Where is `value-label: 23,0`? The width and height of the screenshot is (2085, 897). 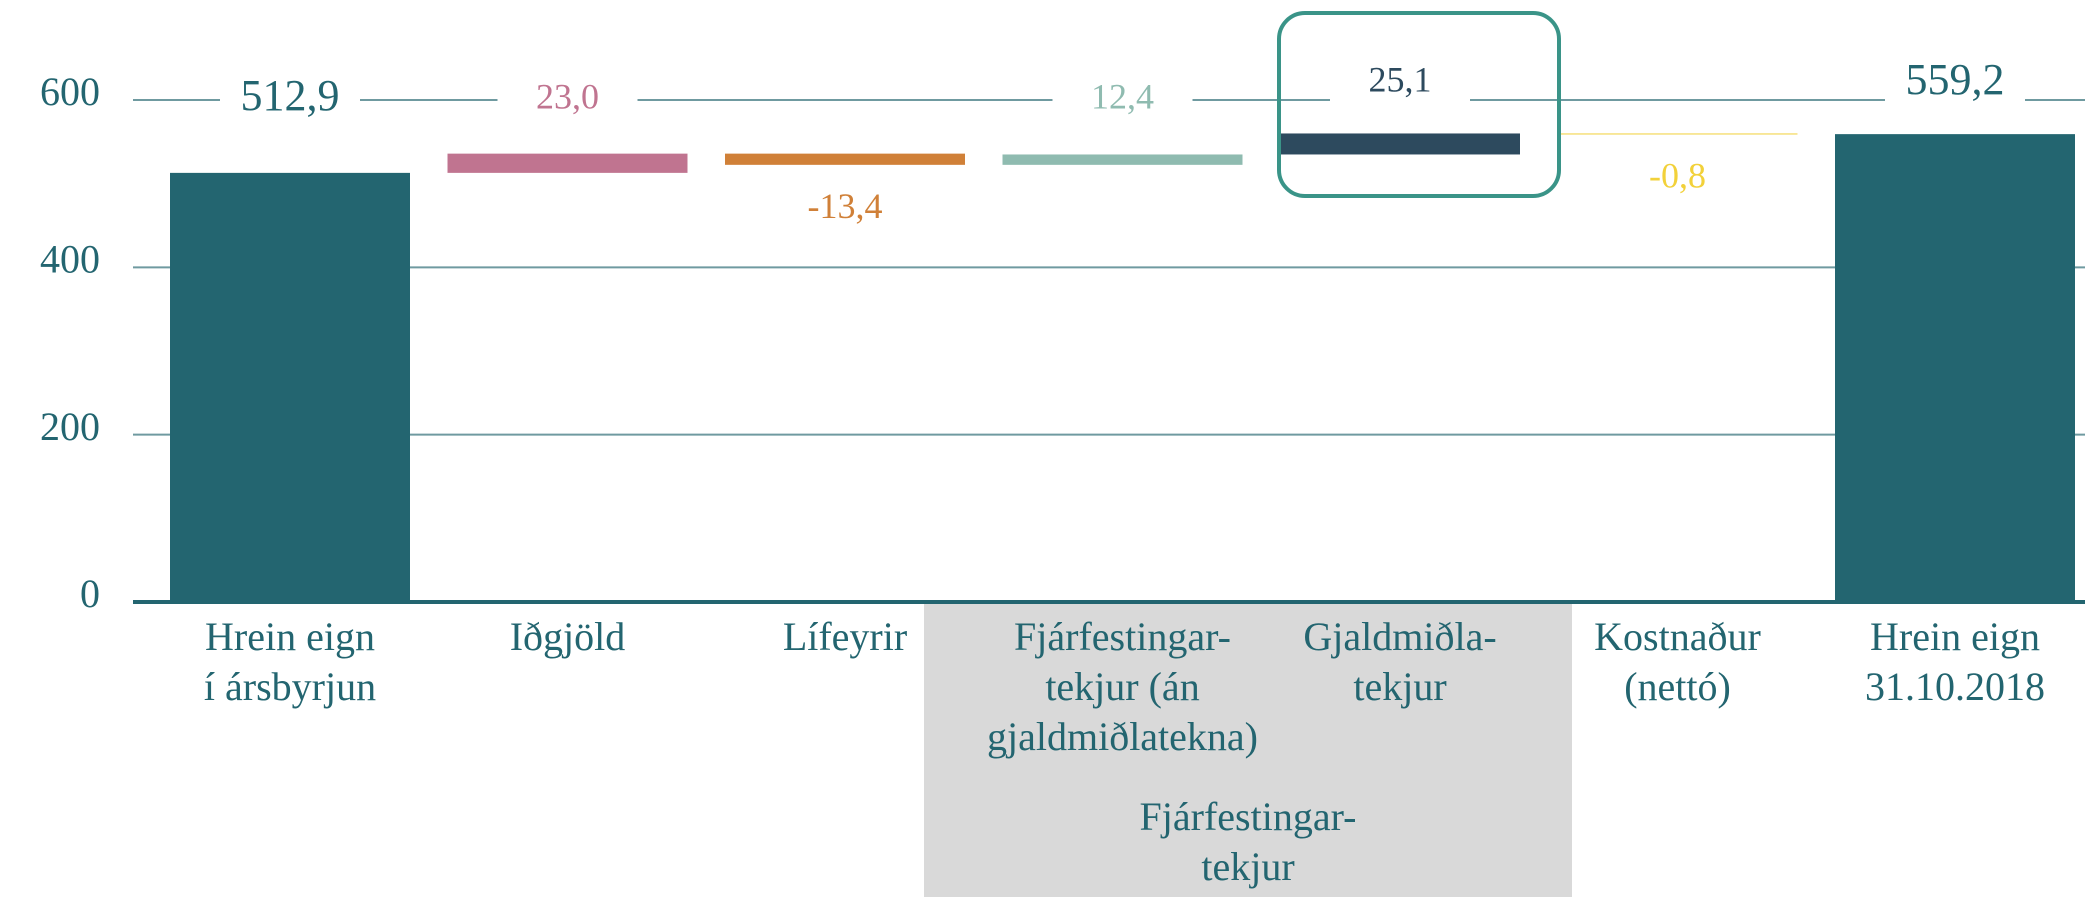 value-label: 23,0 is located at coordinates (567, 96).